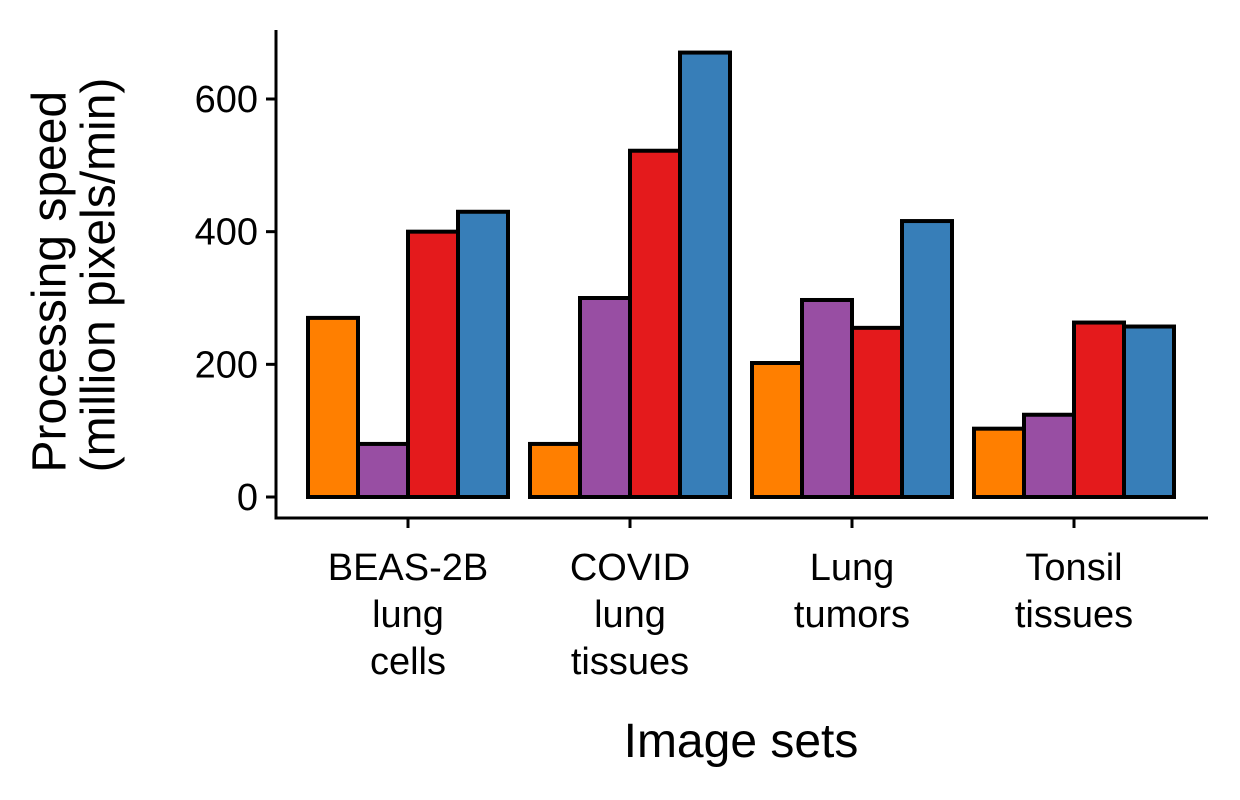 Image resolution: width=1240 pixels, height=800 pixels. Describe the element at coordinates (741, 741) in the screenshot. I see `x-axis-title: Image sets` at that location.